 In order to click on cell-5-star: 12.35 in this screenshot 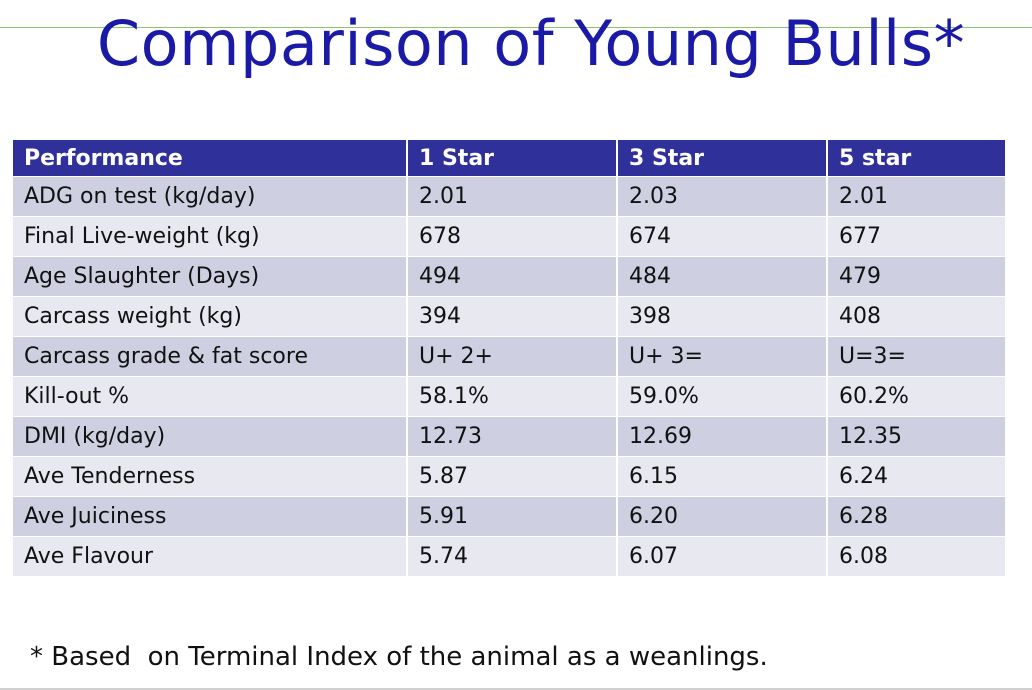, I will do `click(916, 436)`.